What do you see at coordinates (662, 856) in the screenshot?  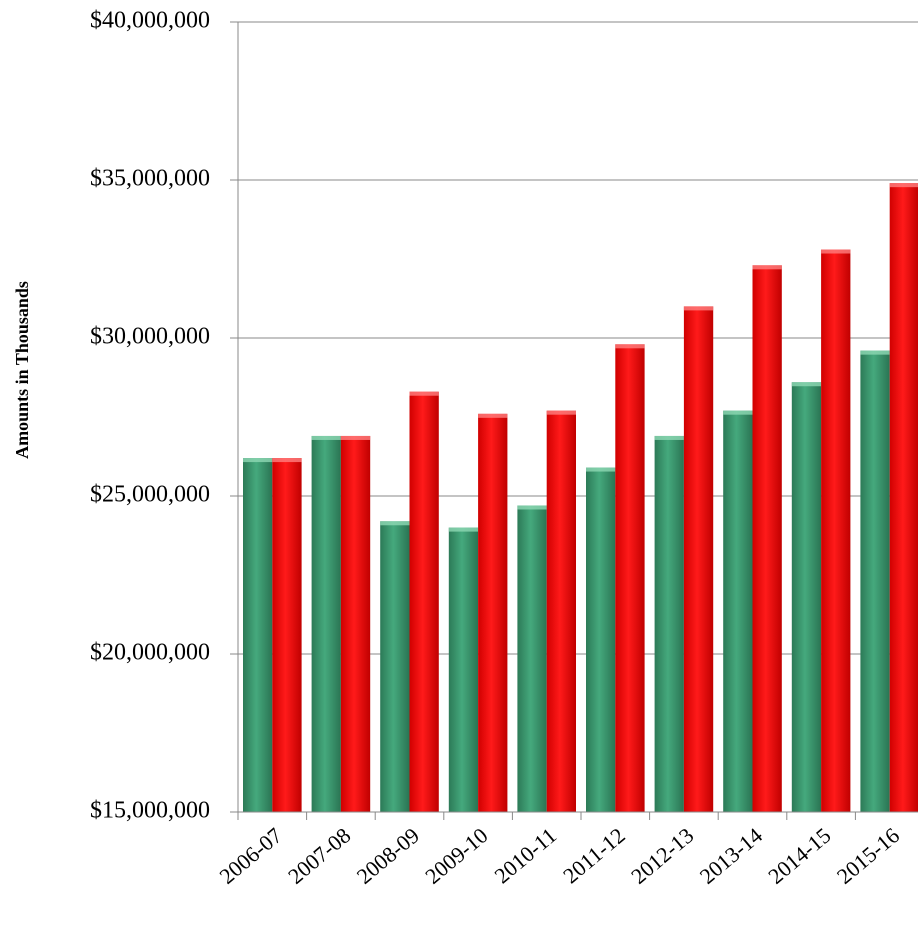 I see `x-tick-label: 2012-13` at bounding box center [662, 856].